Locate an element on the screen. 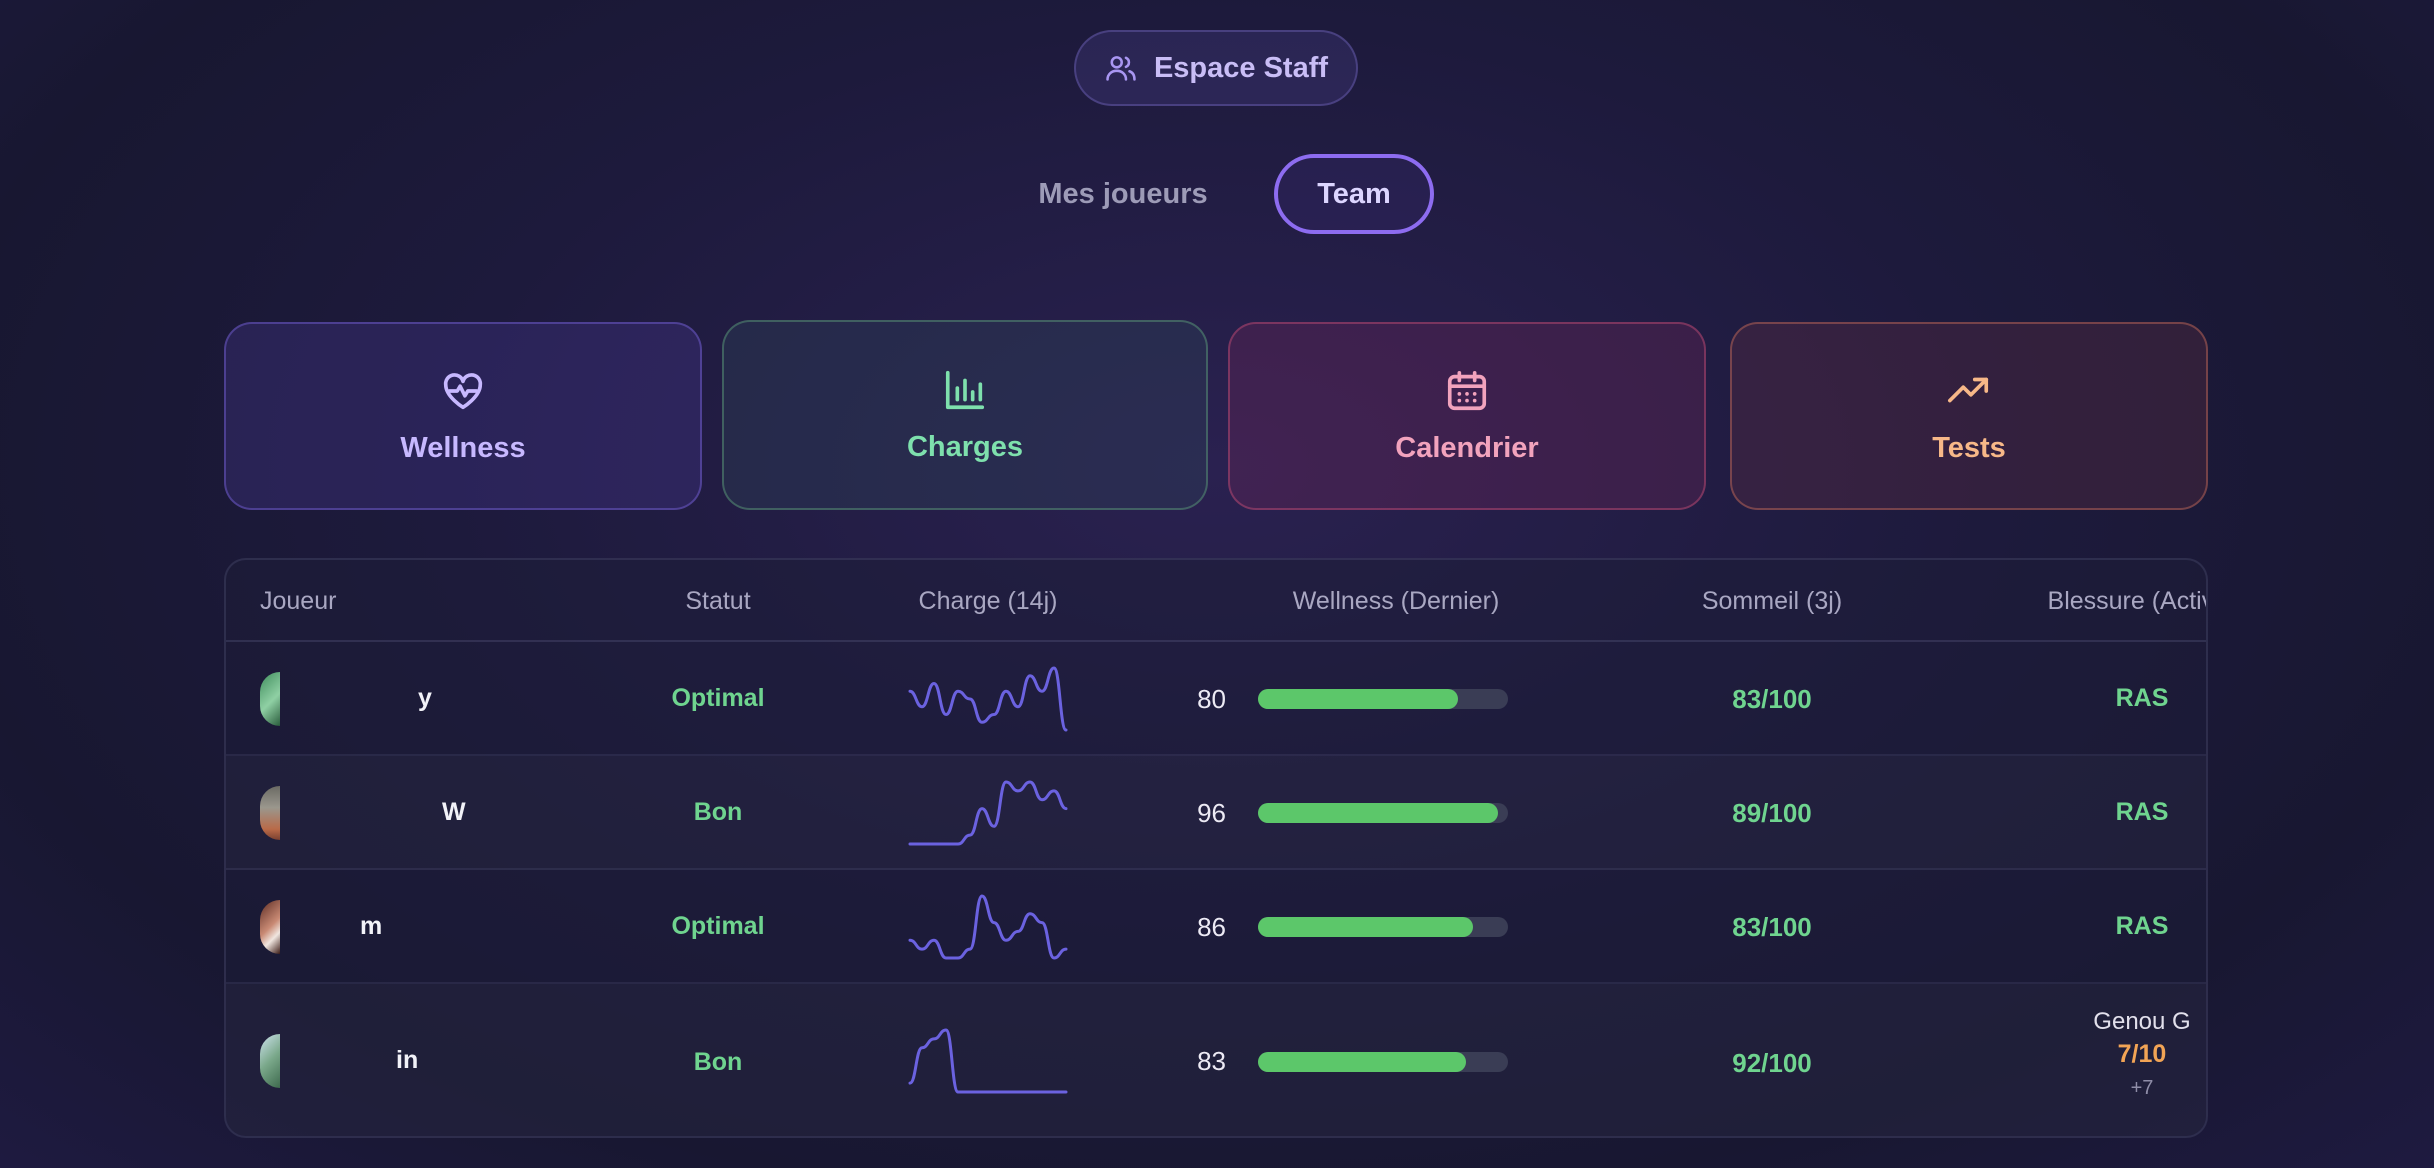  column-header-joueur: Joueur is located at coordinates (298, 600).